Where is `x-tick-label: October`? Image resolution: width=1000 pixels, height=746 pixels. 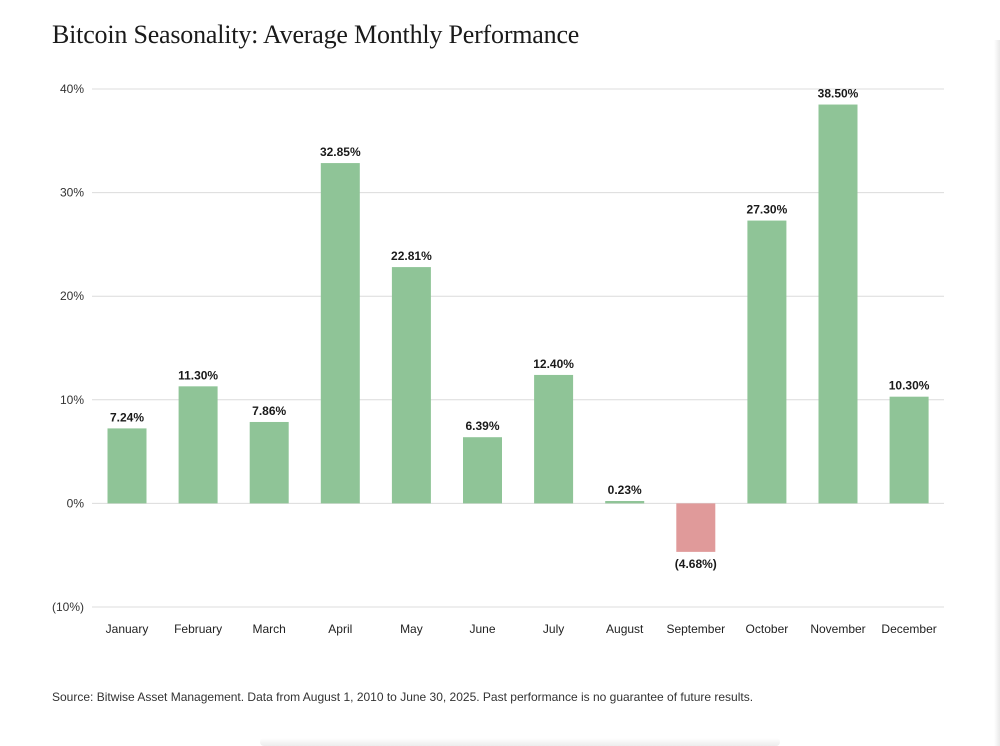
x-tick-label: October is located at coordinates (767, 629).